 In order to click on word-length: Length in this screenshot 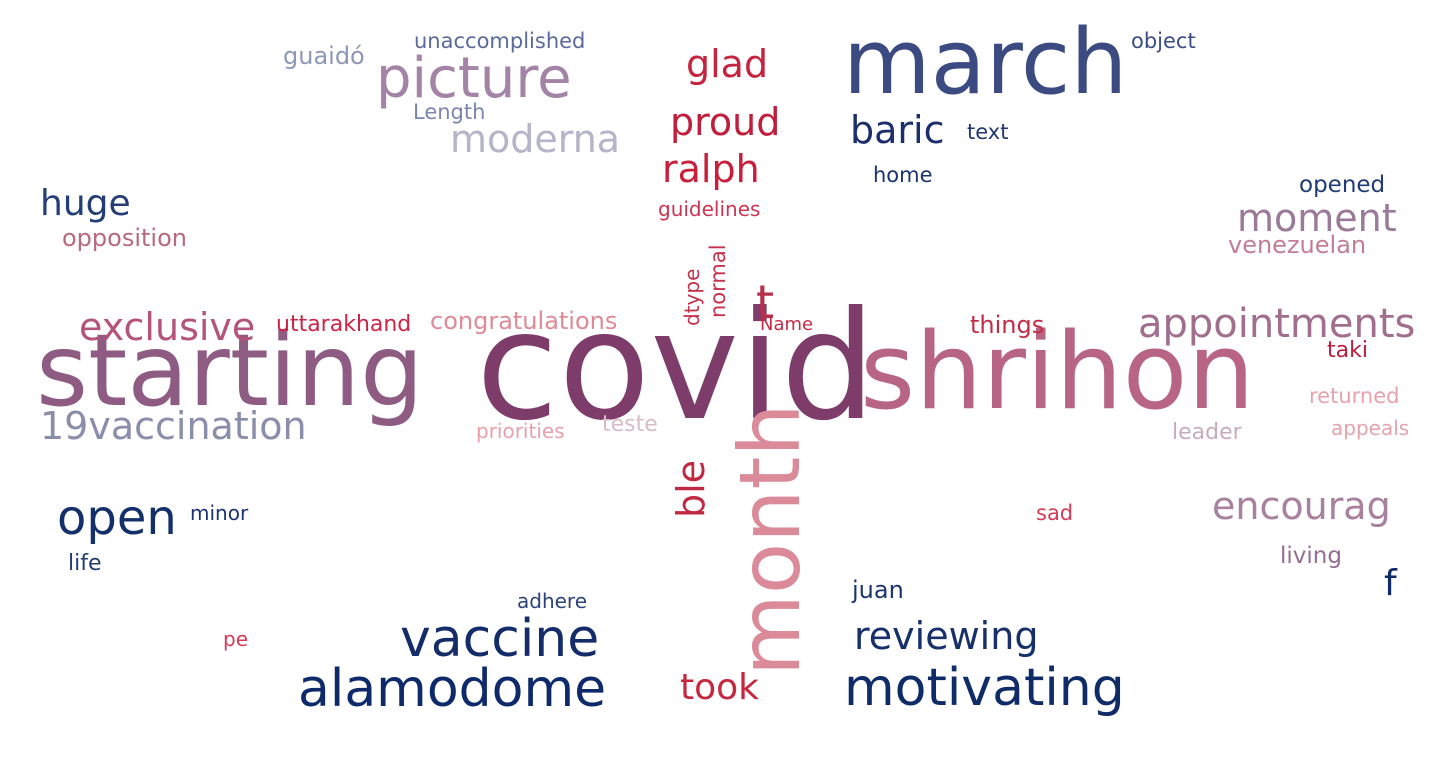, I will do `click(449, 112)`.